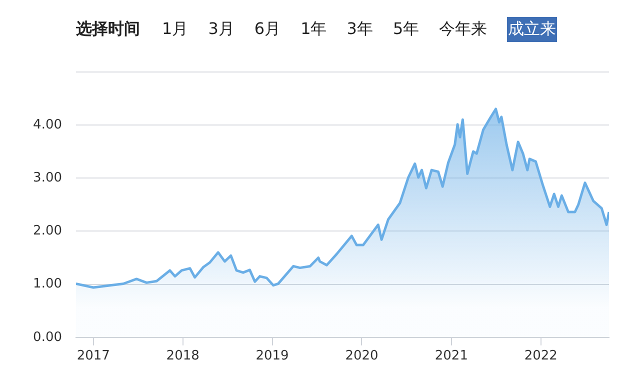 Image resolution: width=640 pixels, height=367 pixels. I want to click on text: 1月, so click(175, 29).